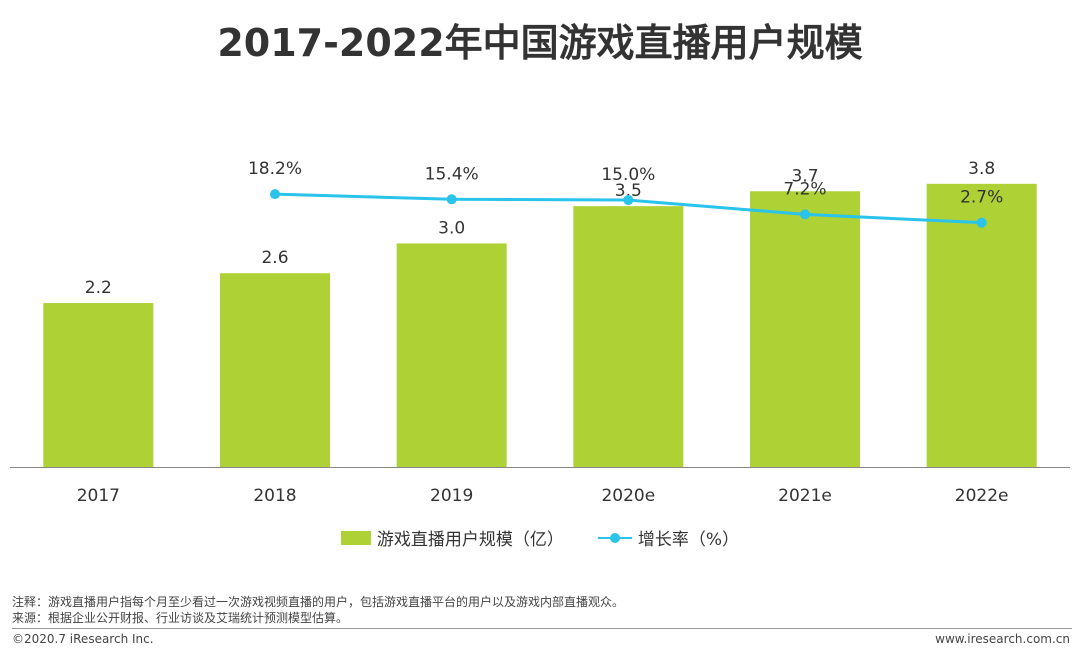  What do you see at coordinates (98, 288) in the screenshot?
I see `bar-value-label: 2.2` at bounding box center [98, 288].